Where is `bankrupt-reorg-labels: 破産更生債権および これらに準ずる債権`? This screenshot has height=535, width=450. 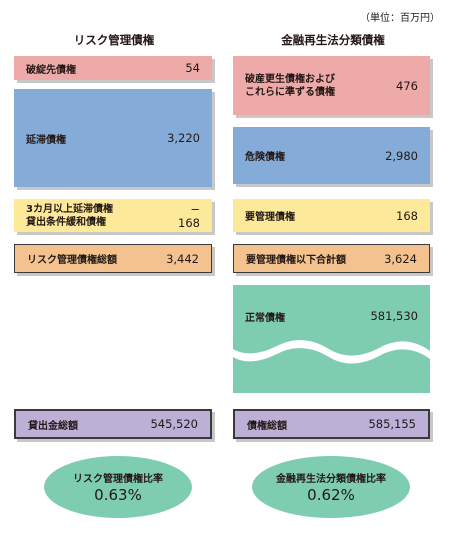
bankrupt-reorg-labels: 破産更生債権および これらに準ずる債権 is located at coordinates (290, 86).